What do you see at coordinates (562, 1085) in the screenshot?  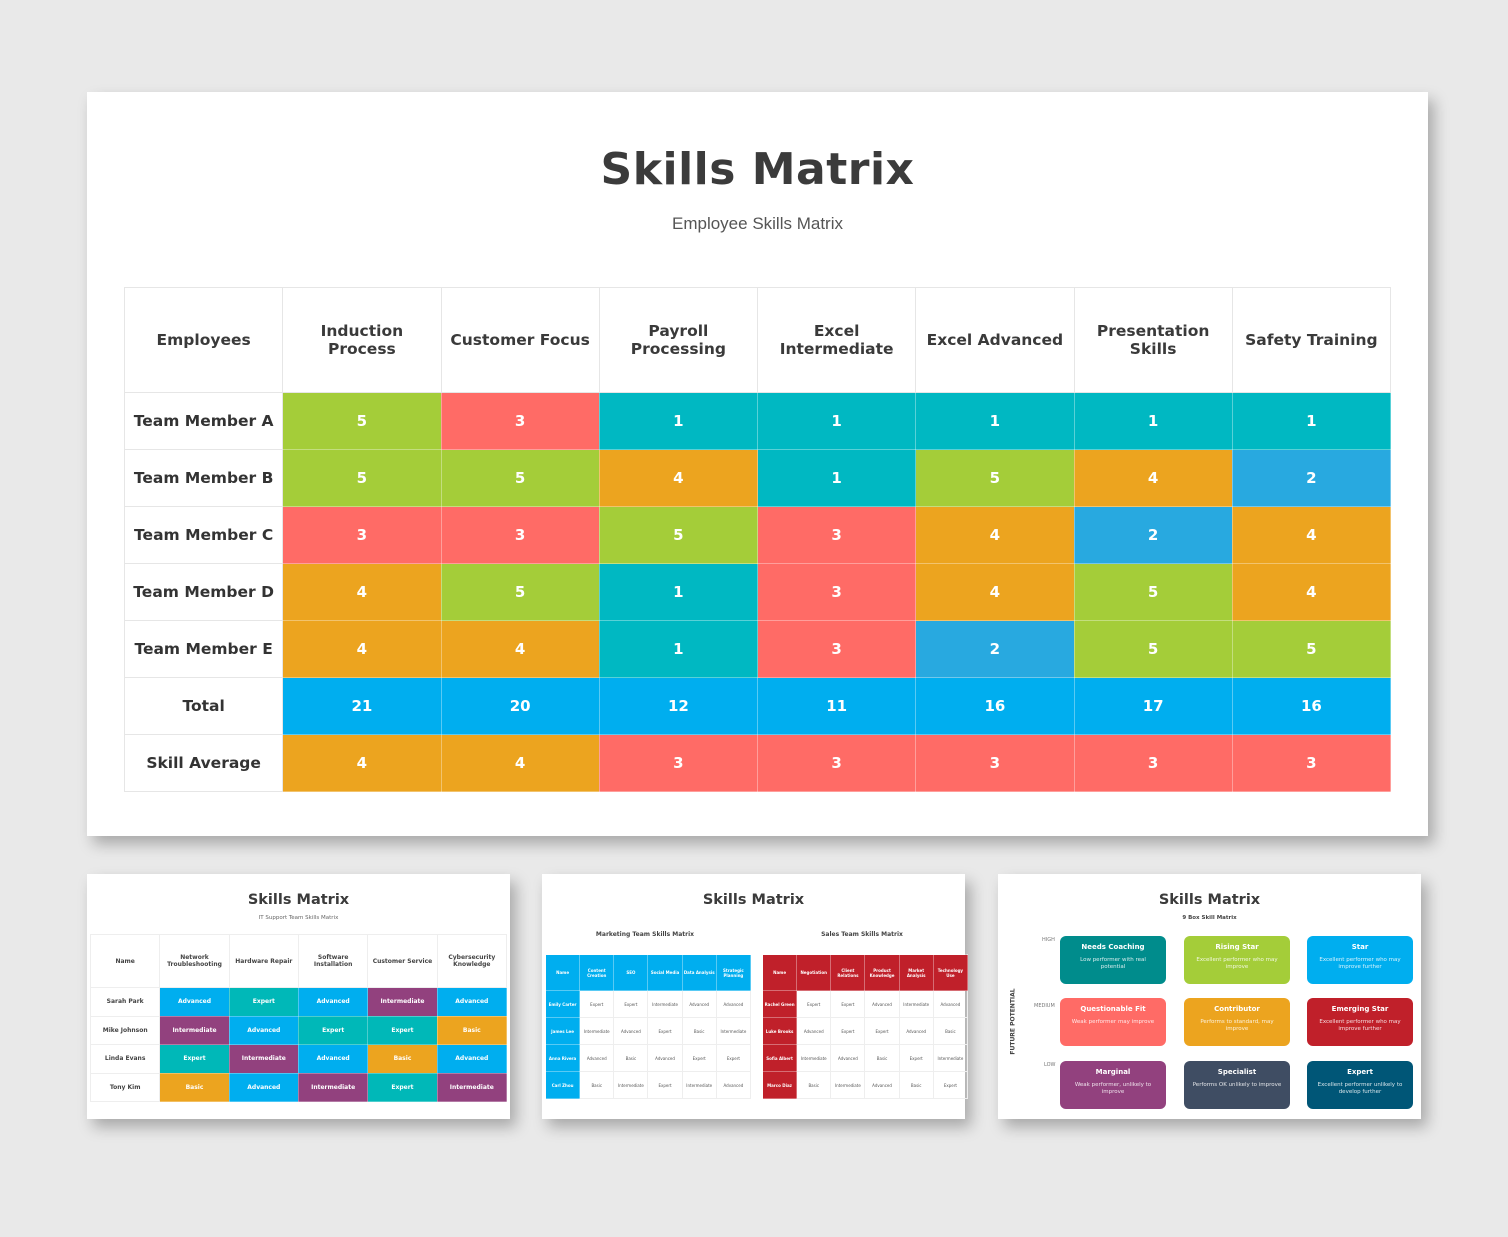 I see `row-label: Carl Zhou` at bounding box center [562, 1085].